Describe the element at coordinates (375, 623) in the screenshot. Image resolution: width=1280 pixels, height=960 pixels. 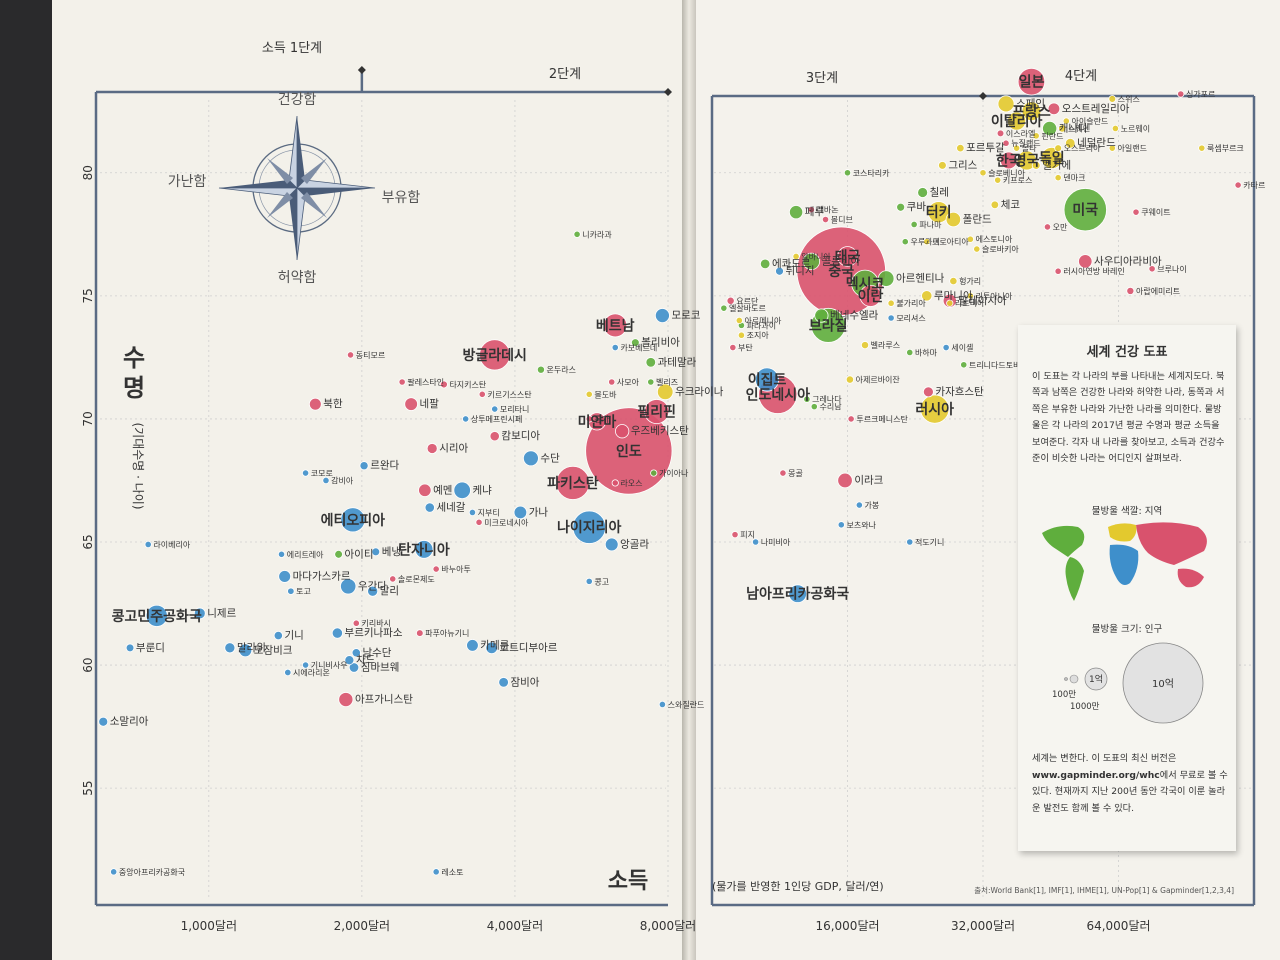
I see `country-label: 키리바시` at that location.